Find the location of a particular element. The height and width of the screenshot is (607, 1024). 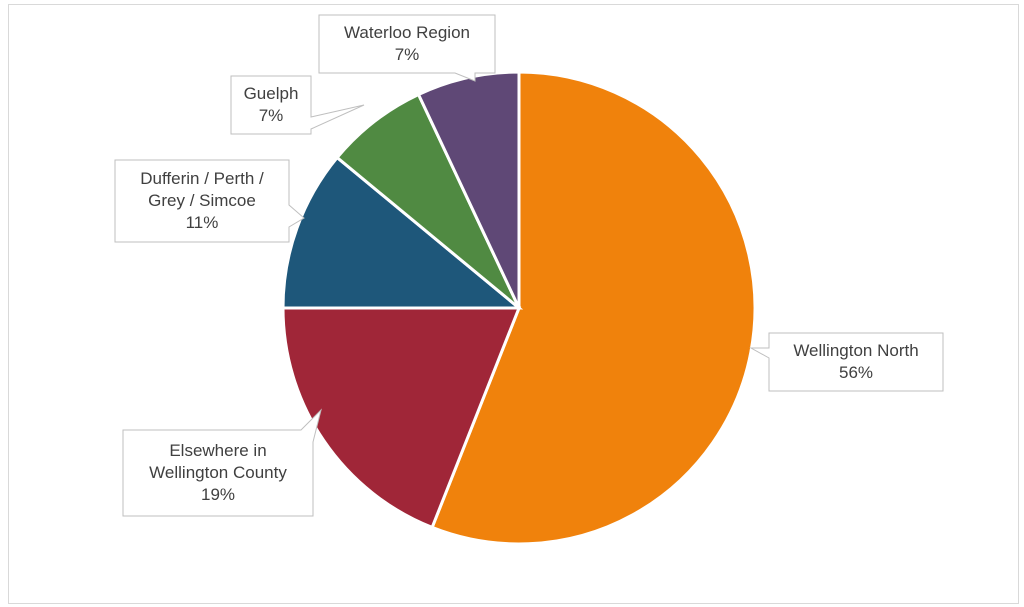

data-label-category: Dufferin / Perth / is located at coordinates (202, 178).